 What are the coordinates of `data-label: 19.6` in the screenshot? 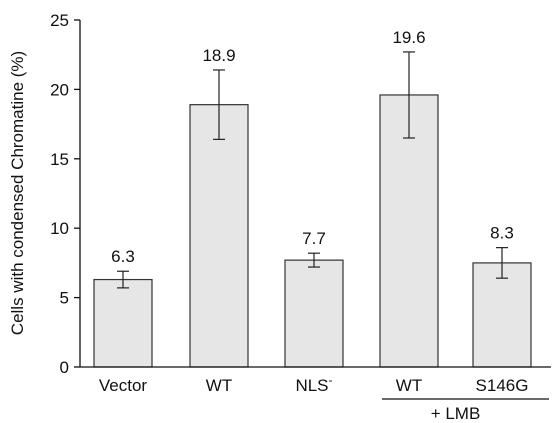 It's located at (408, 37).